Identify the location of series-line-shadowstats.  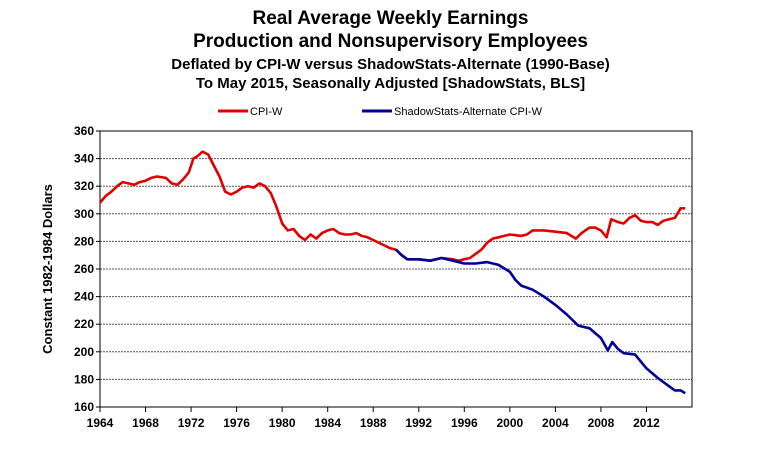
(540, 321).